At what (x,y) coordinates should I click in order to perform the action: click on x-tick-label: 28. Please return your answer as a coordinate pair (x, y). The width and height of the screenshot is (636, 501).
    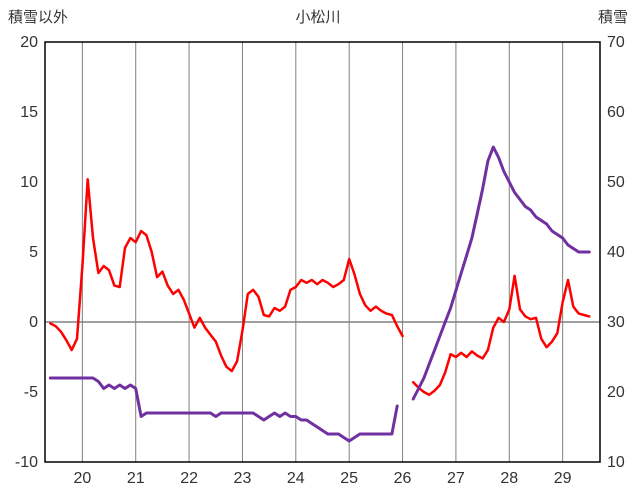
    Looking at the image, I should click on (509, 478).